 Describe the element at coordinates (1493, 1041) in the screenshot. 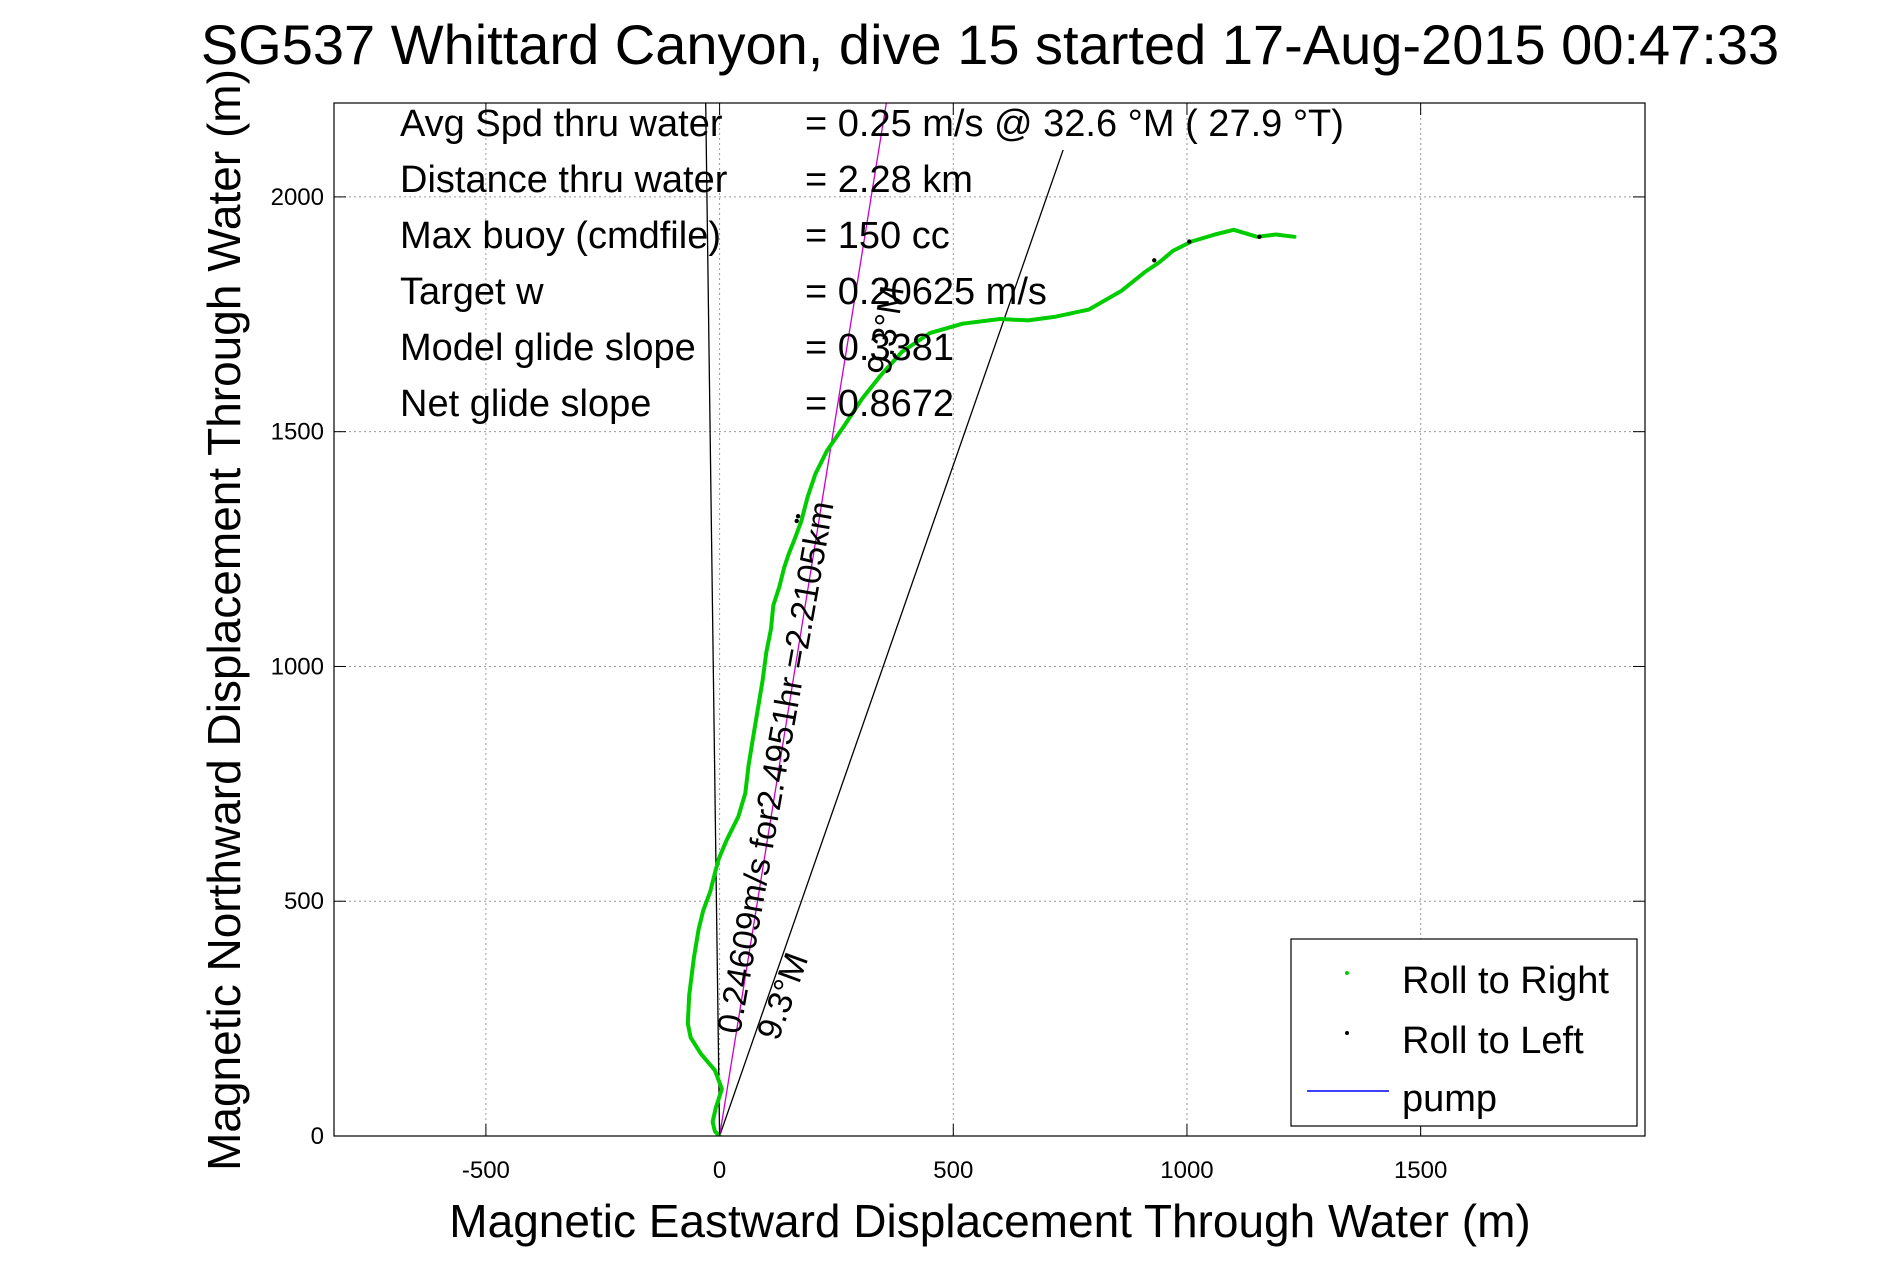

I see `legend-label-roll-left: Roll to Left` at that location.